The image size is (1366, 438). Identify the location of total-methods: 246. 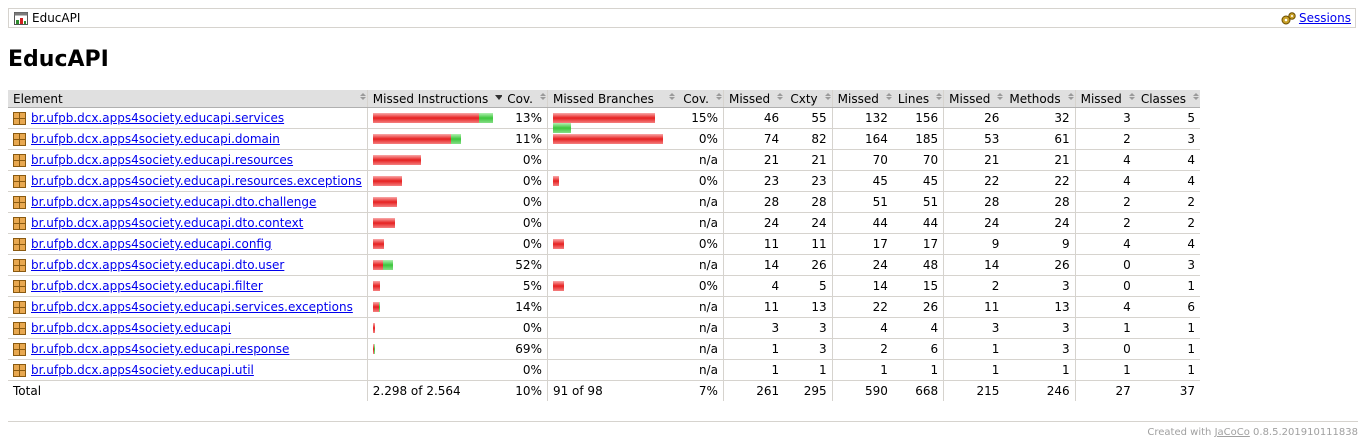
(1040, 390).